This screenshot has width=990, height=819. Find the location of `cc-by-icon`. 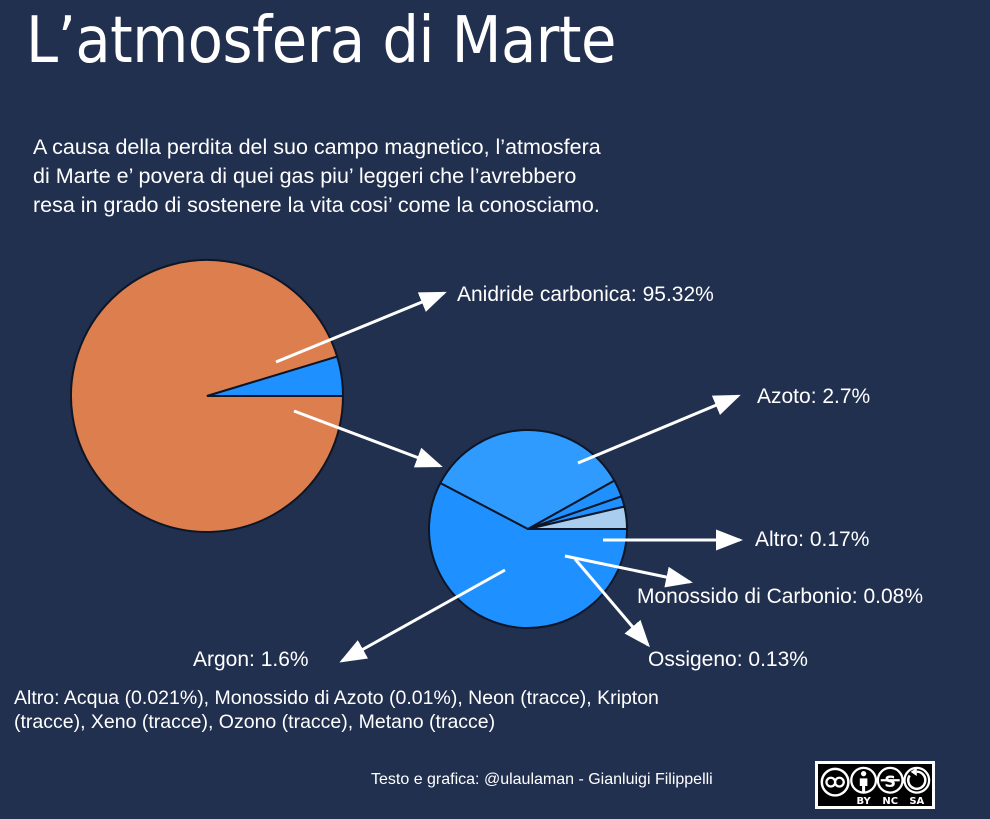

cc-by-icon is located at coordinates (864, 780).